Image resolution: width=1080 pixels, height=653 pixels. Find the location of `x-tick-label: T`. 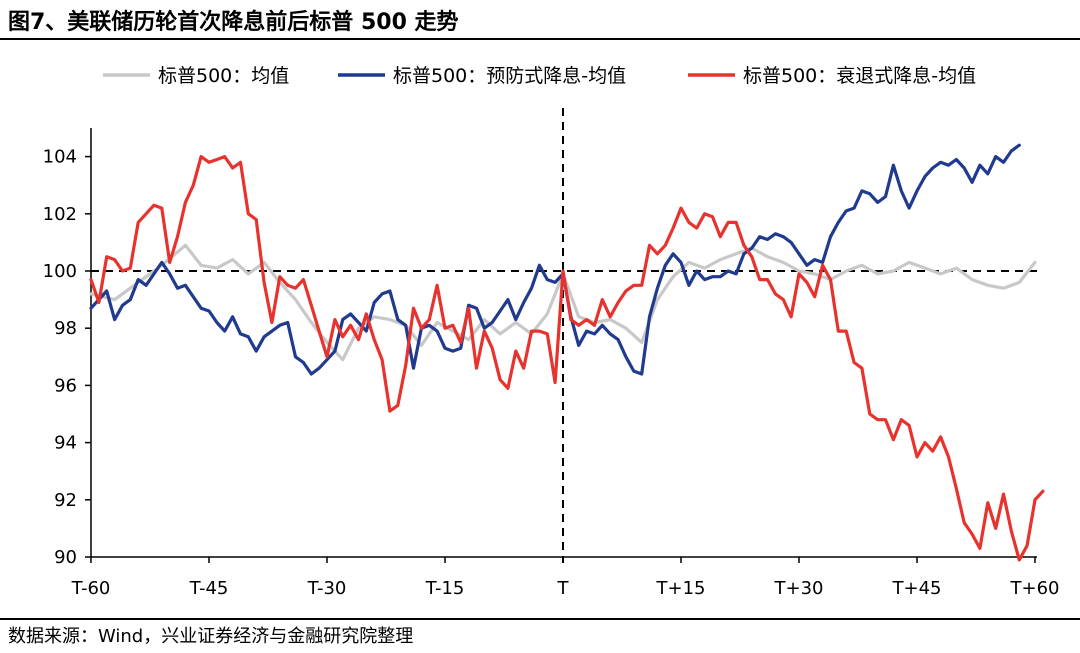

x-tick-label: T is located at coordinates (563, 588).